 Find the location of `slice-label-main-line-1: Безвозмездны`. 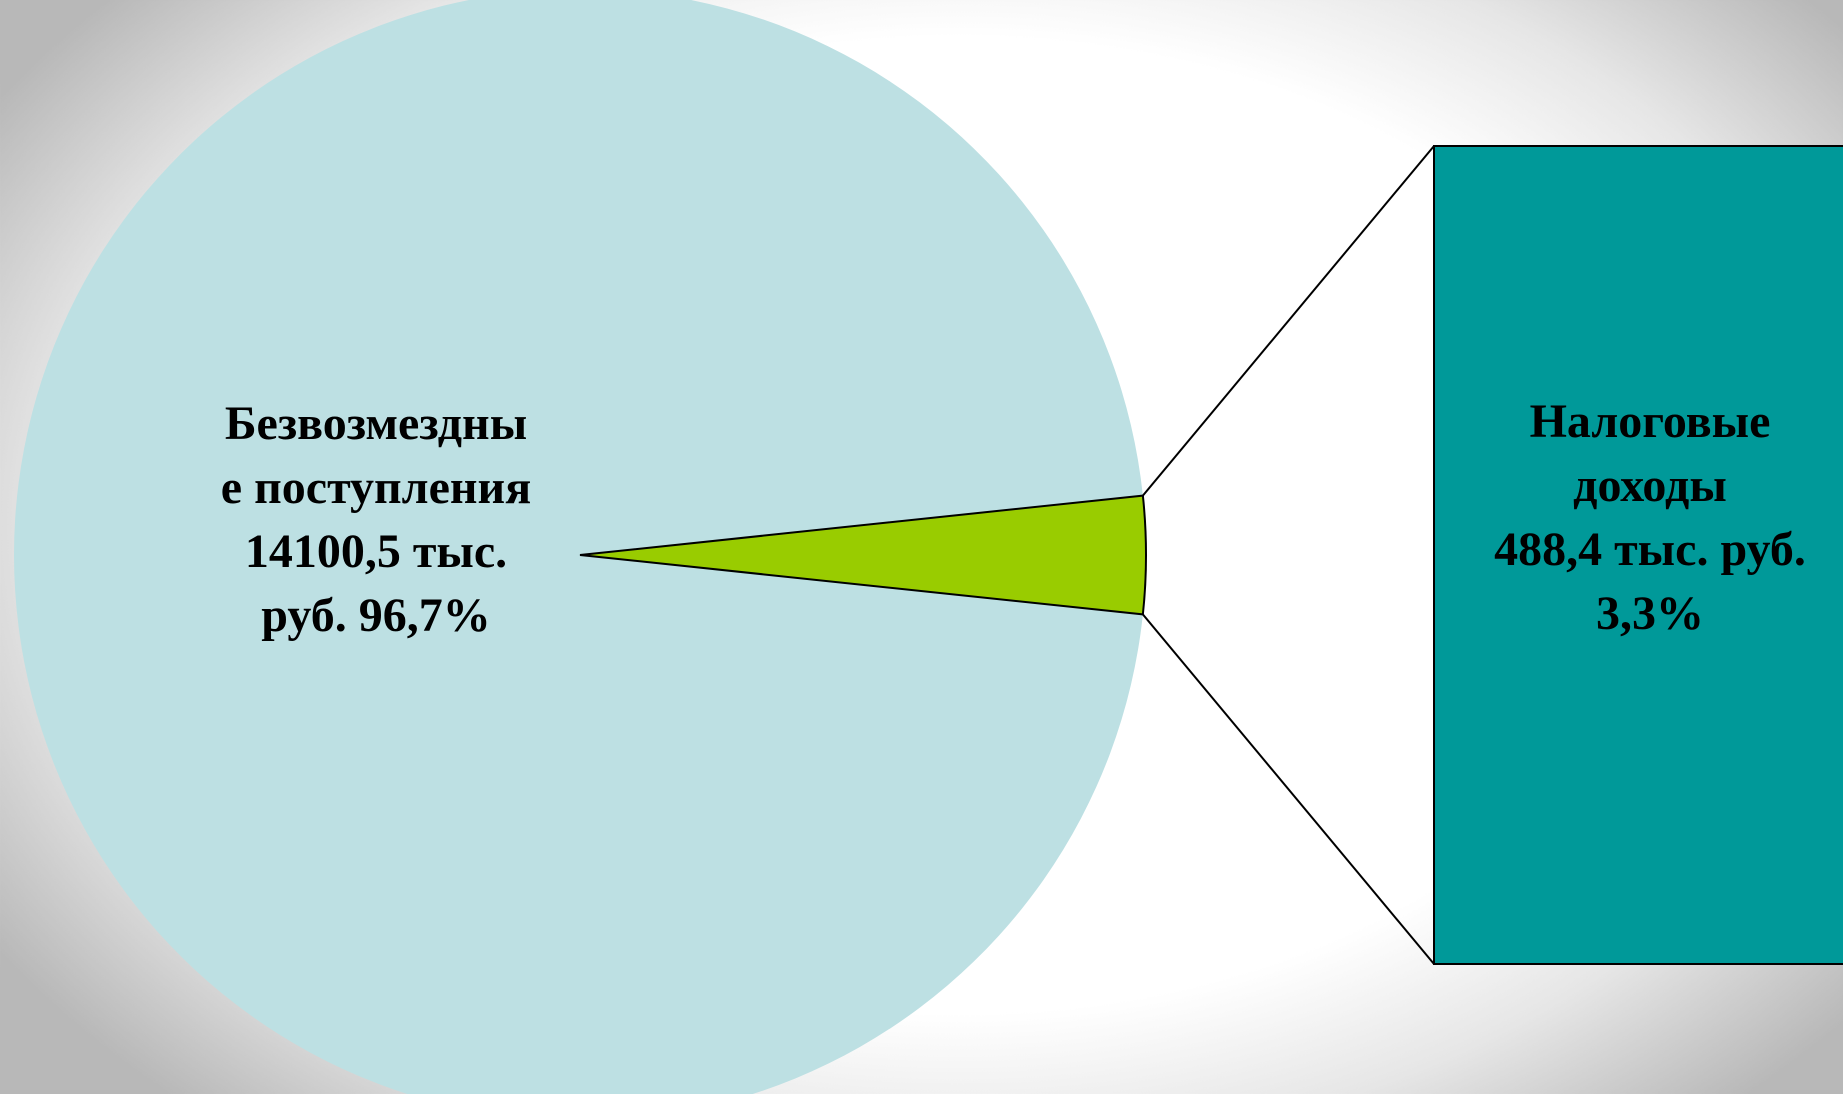

slice-label-main-line-1: Безвозмездны is located at coordinates (376, 423).